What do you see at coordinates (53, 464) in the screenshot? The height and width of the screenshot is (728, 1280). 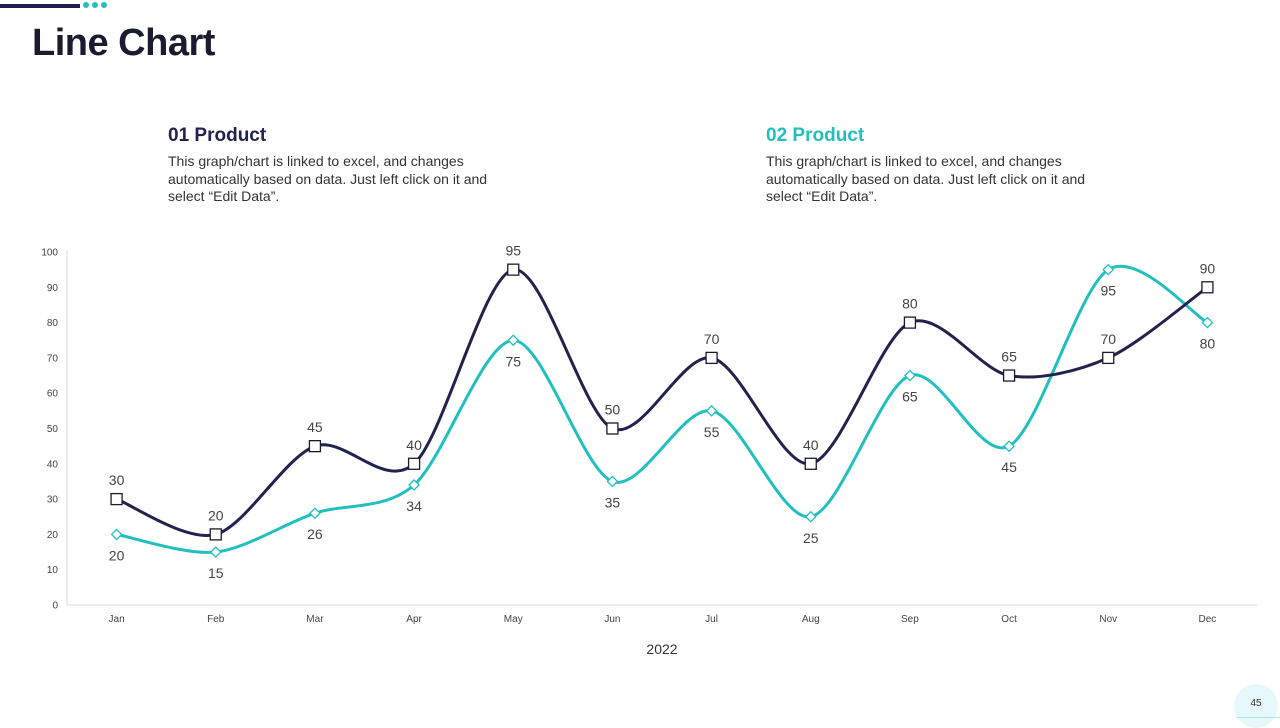 I see `y-tick-label: 40` at bounding box center [53, 464].